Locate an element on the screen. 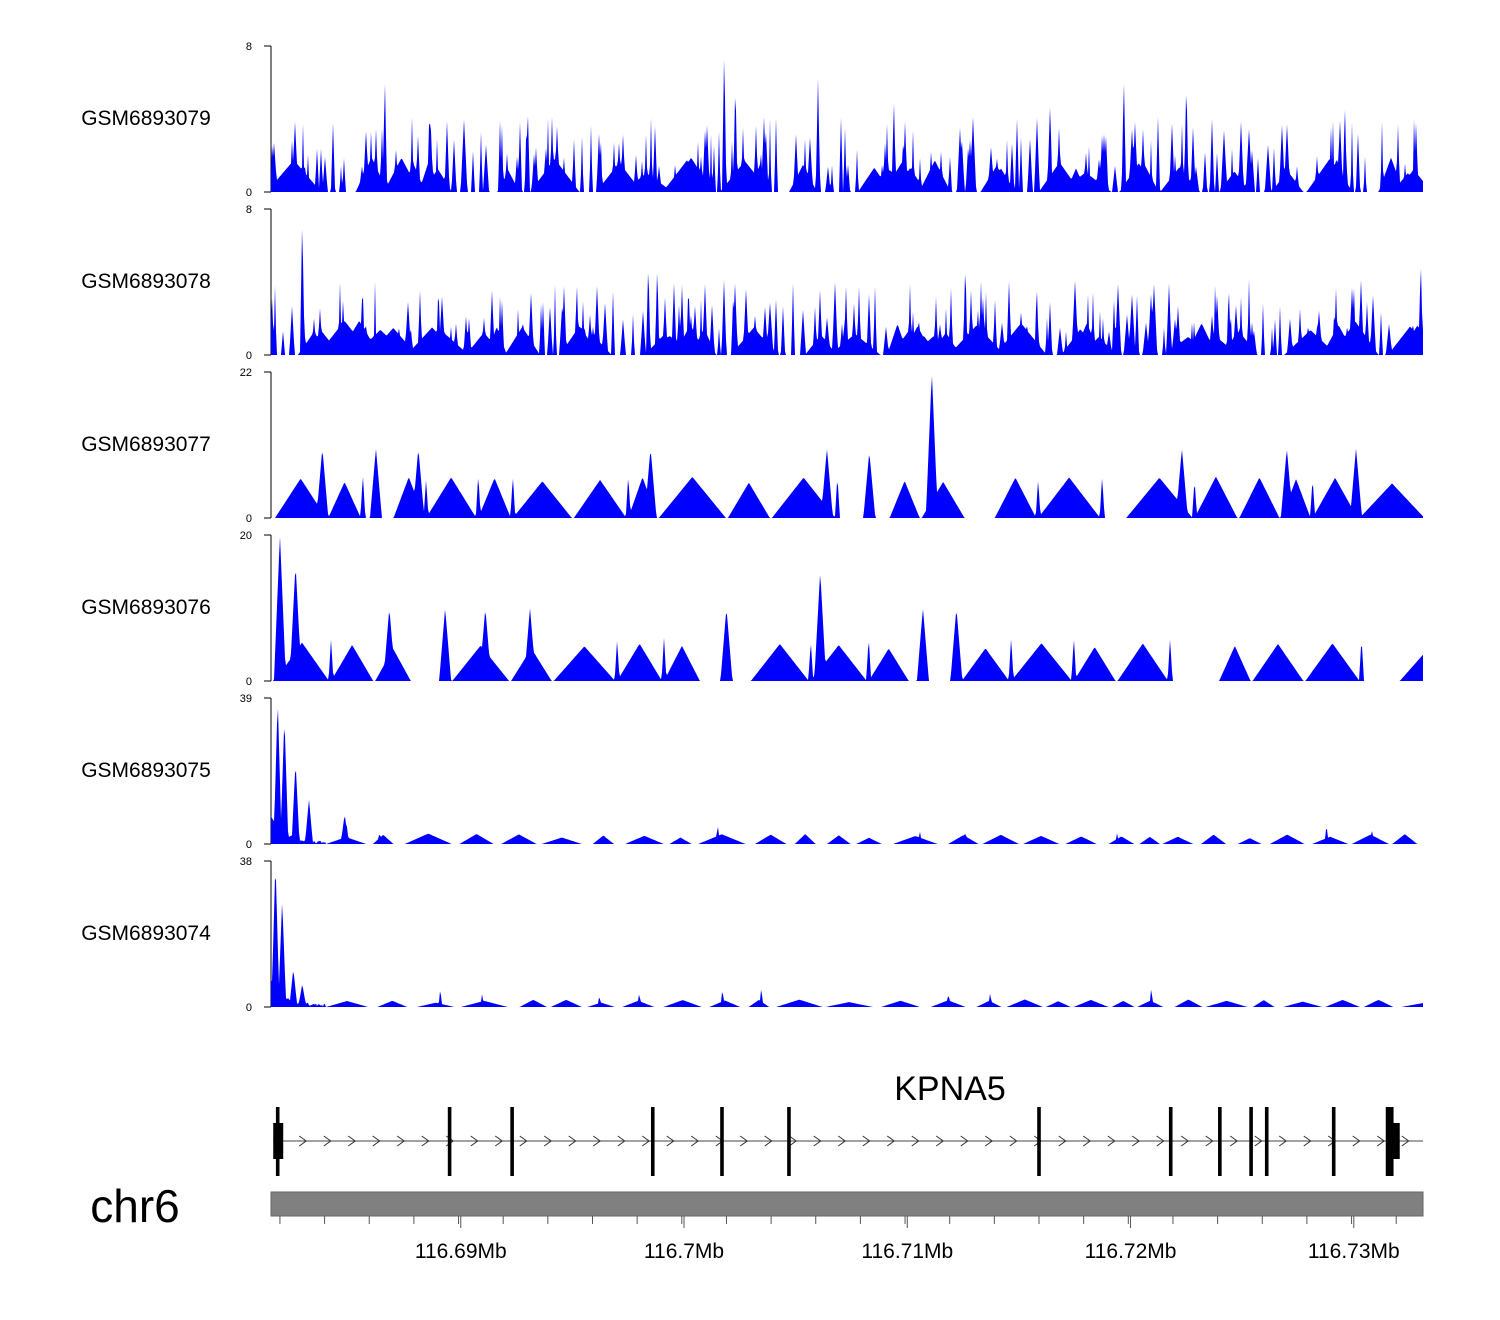 This screenshot has height=1320, width=1500. x-tick-label: 116.7Mb is located at coordinates (684, 1251).